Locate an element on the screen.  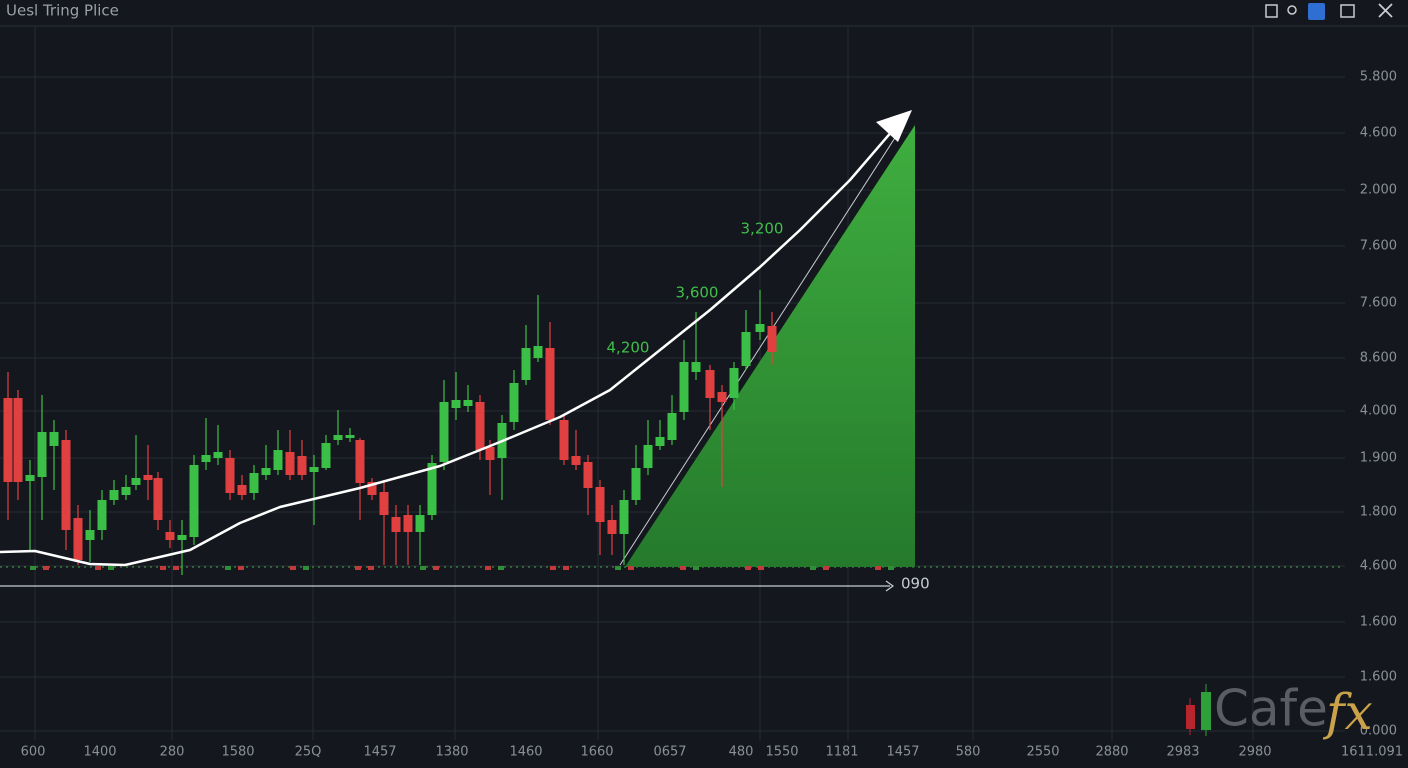
y-axis-label: 1.600 is located at coordinates (1378, 677).